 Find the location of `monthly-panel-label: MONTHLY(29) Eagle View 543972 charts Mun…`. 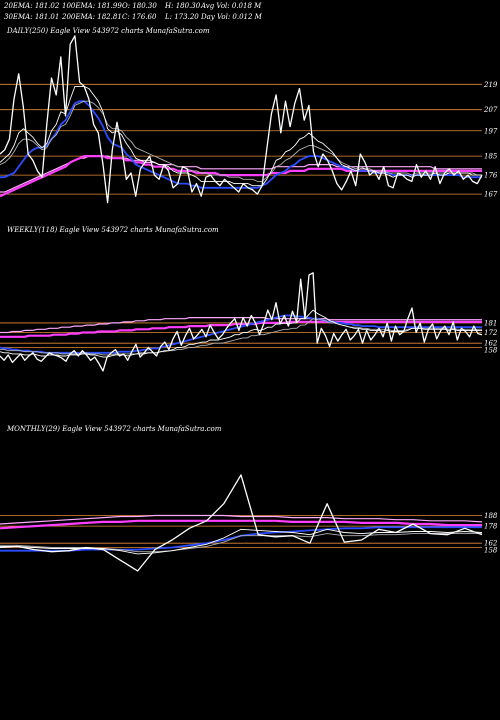

monthly-panel-label: MONTHLY(29) Eagle View 543972 charts Mun… is located at coordinates (114, 429).